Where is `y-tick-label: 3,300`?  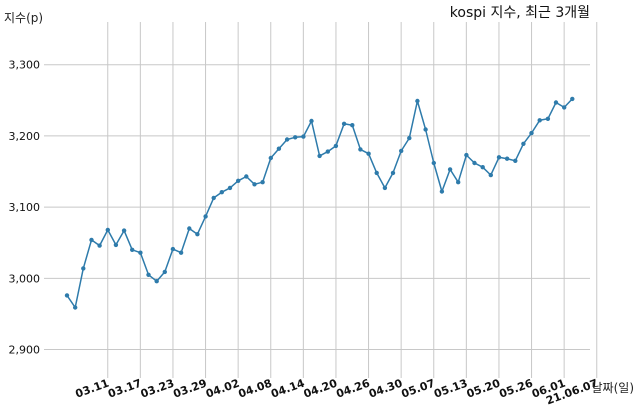 y-tick-label: 3,300 is located at coordinates (25, 65).